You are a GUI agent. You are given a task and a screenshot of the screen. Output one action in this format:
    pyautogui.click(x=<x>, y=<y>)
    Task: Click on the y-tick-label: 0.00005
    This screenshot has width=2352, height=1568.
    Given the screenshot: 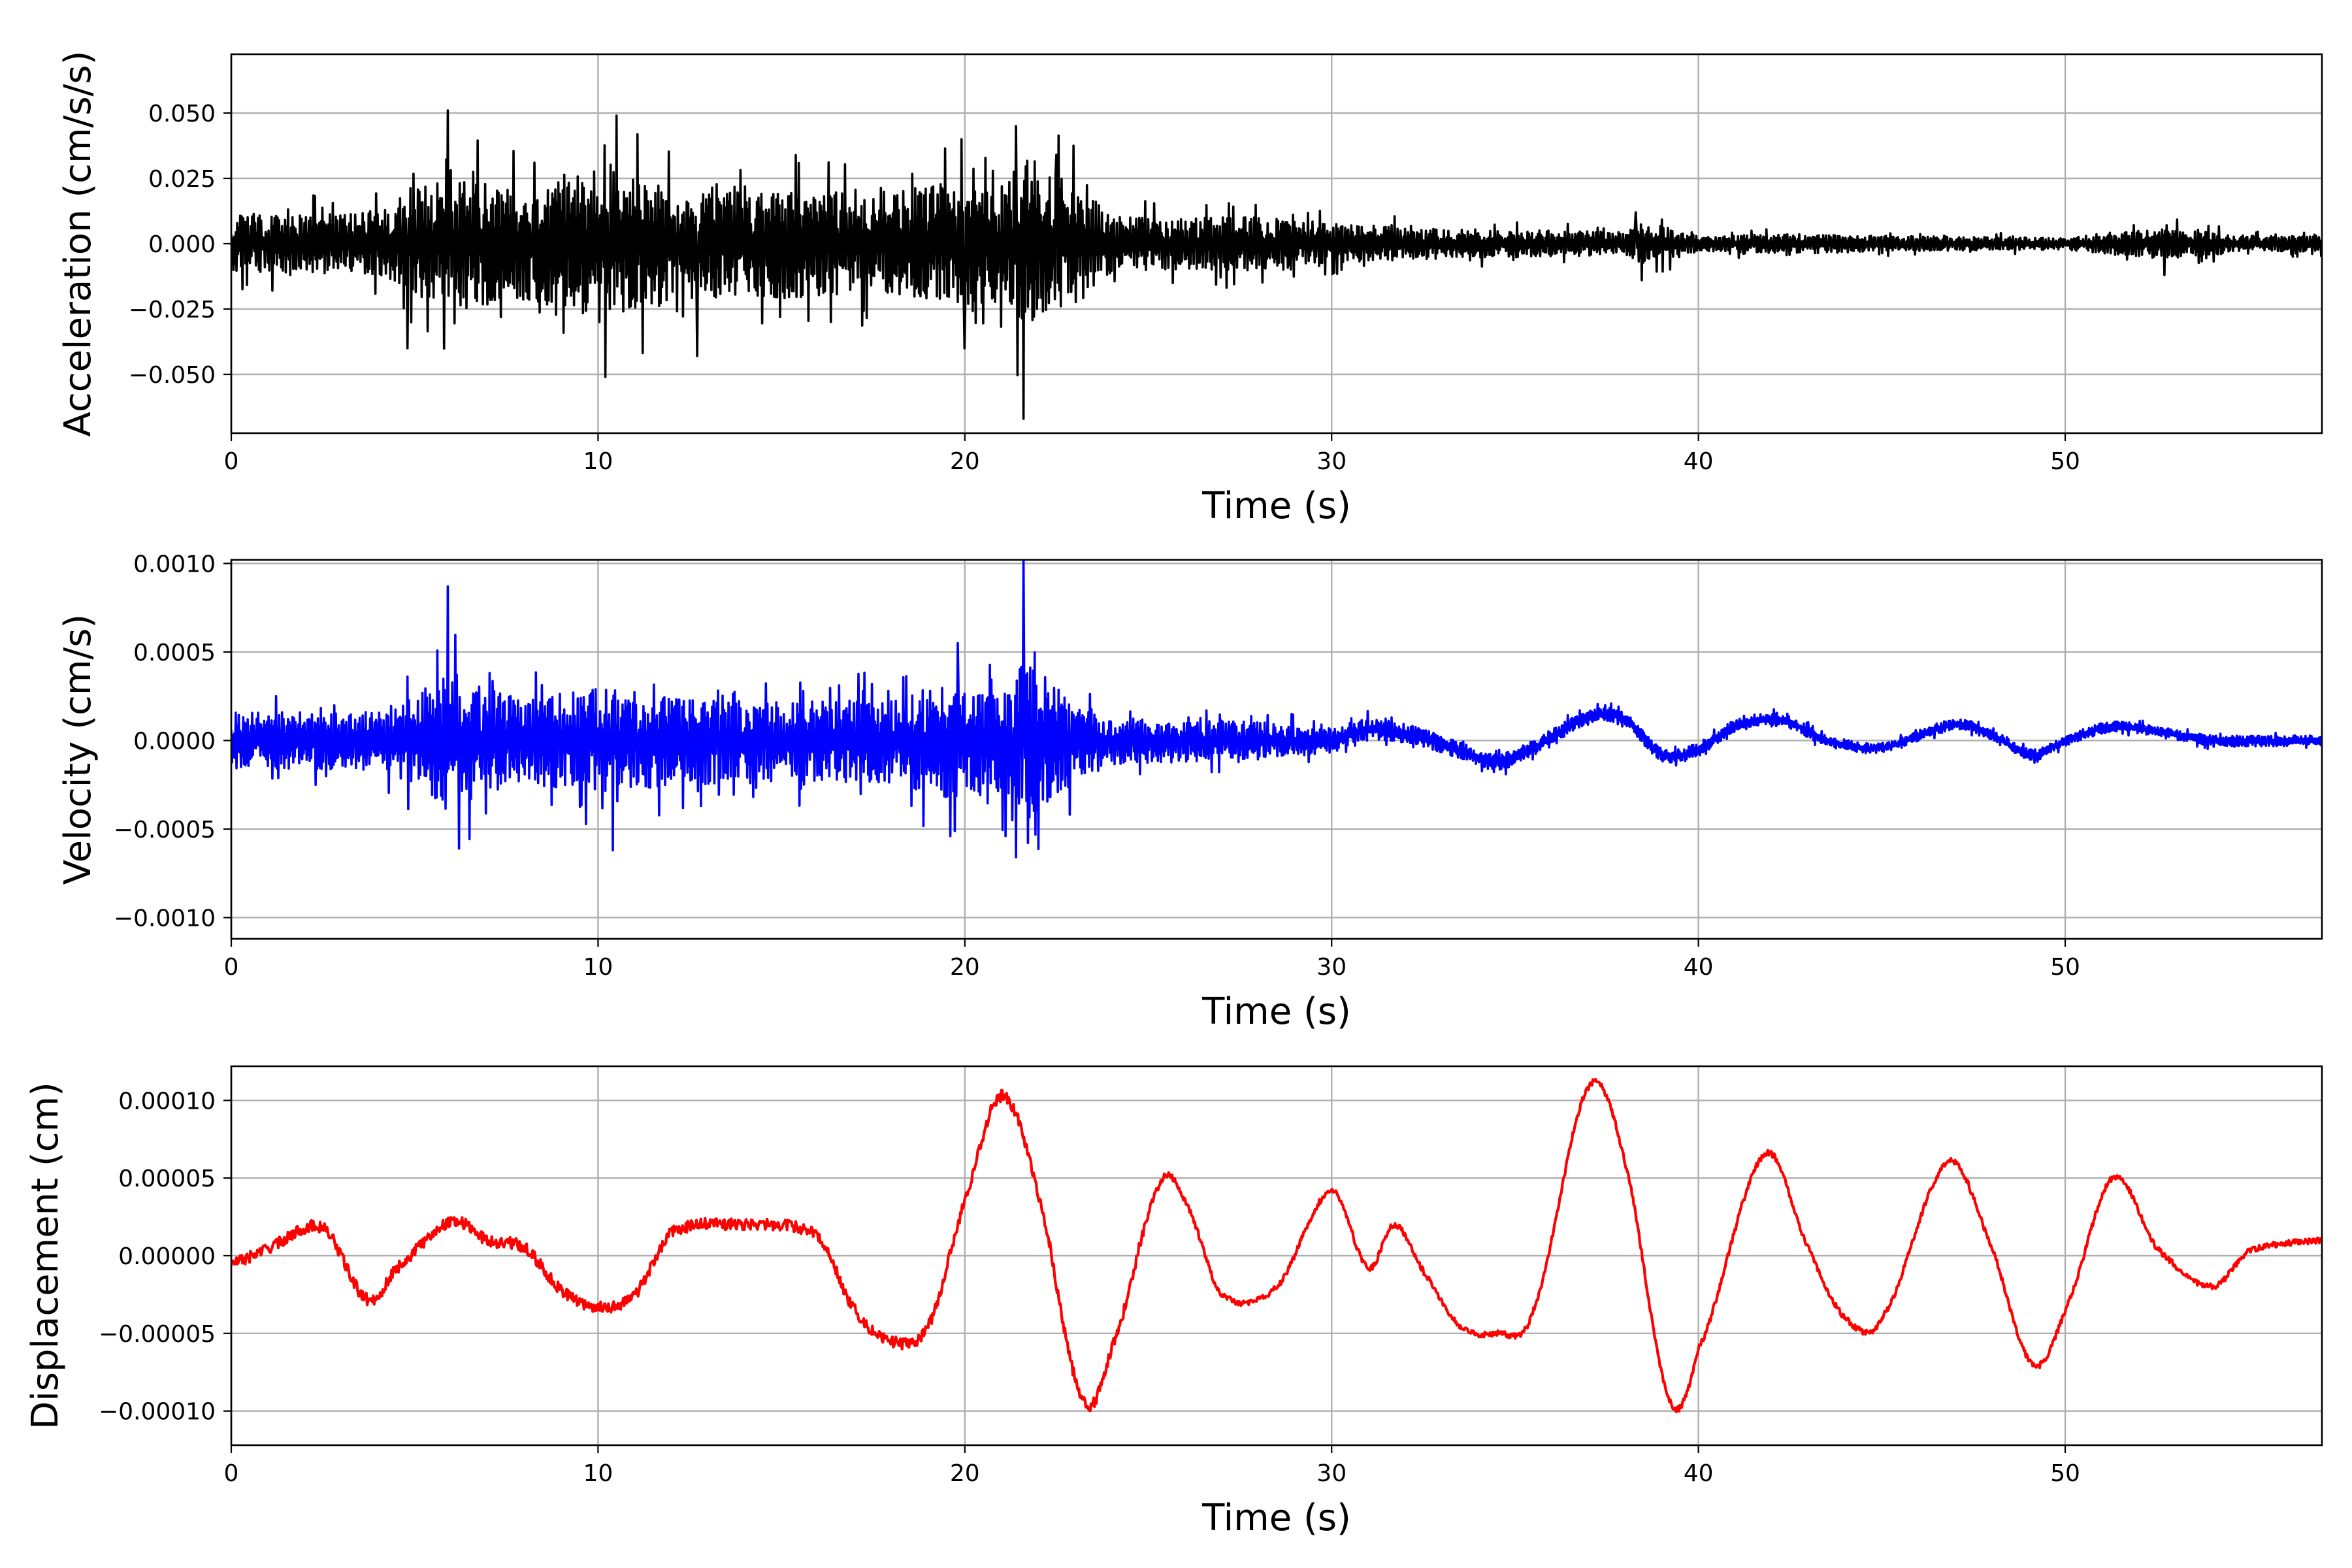 What is the action you would take?
    pyautogui.click(x=167, y=1179)
    